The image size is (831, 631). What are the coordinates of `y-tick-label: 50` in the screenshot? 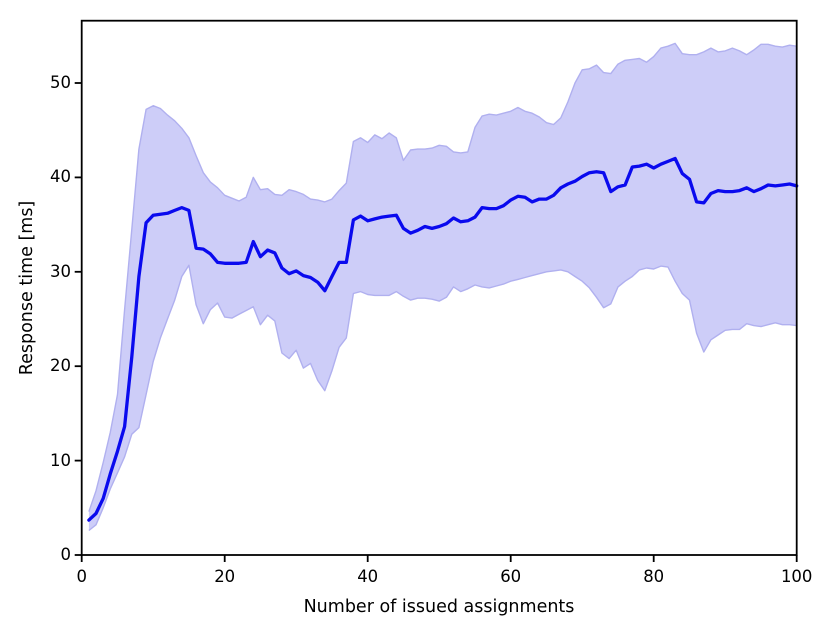 It's located at (60, 82).